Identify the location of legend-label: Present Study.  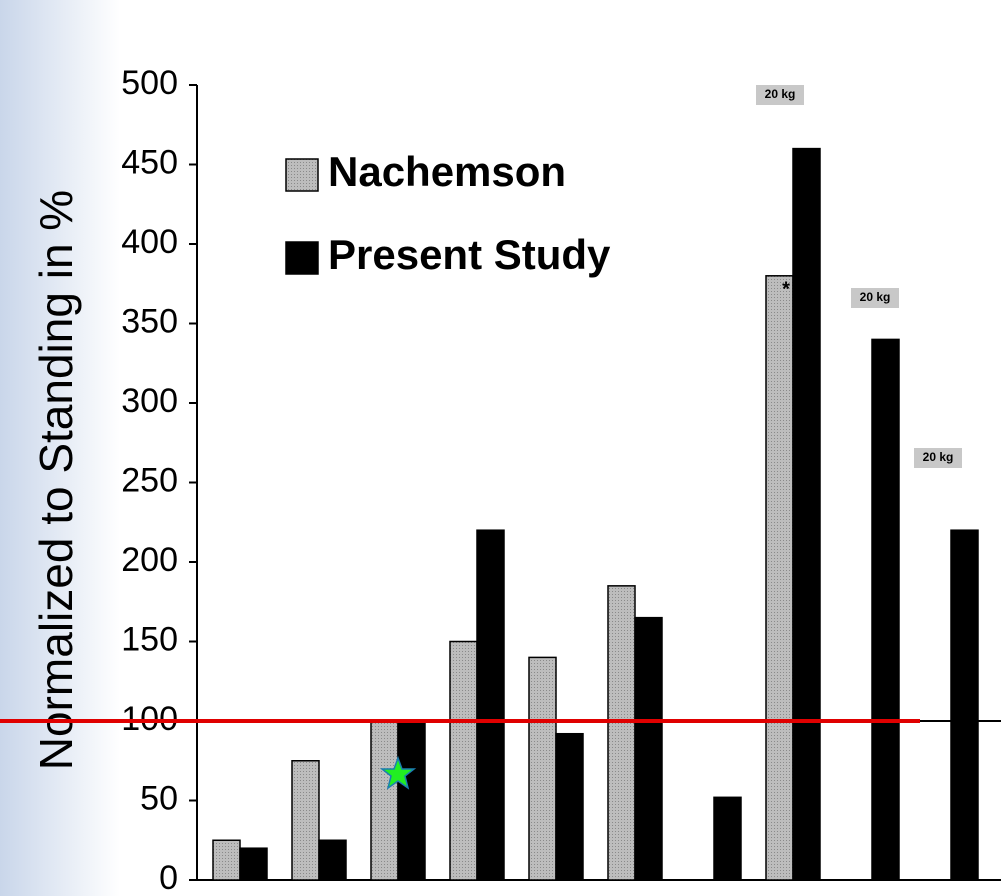
(469, 254).